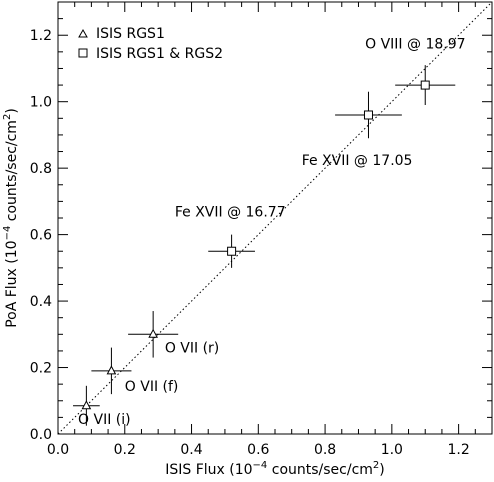 The width and height of the screenshot is (494, 482). Describe the element at coordinates (381, 470) in the screenshot. I see `x-axis-label-end: )` at that location.